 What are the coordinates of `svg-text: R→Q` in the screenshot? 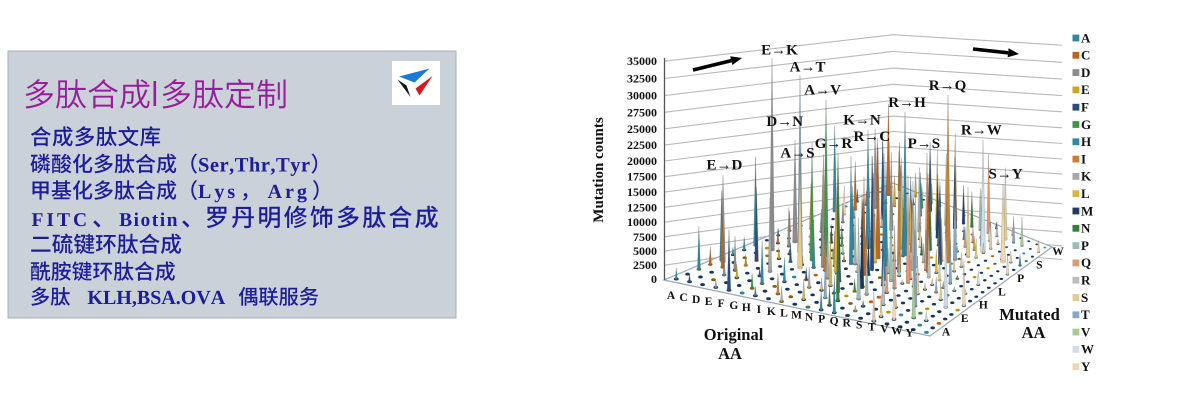 It's located at (948, 86).